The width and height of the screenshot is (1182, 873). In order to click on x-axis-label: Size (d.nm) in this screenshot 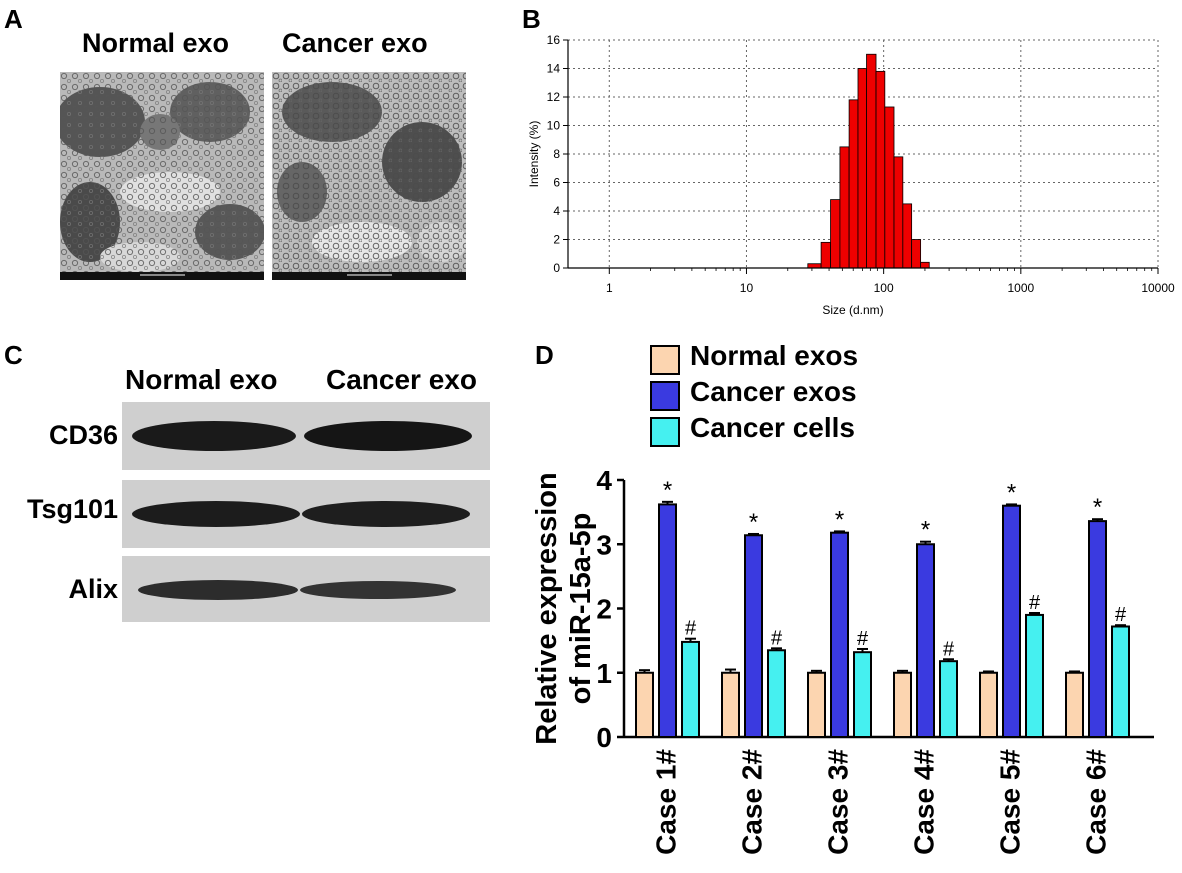, I will do `click(852, 310)`.